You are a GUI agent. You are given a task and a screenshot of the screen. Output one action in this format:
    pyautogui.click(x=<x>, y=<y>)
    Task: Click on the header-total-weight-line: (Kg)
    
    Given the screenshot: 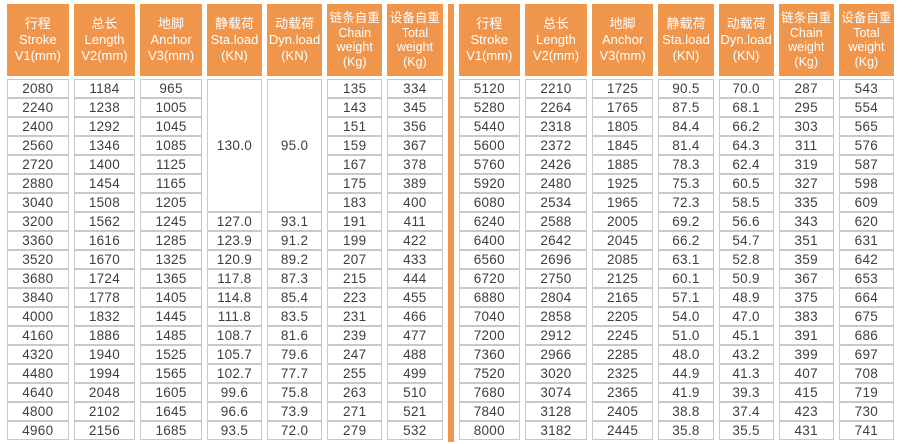 What is the action you would take?
    pyautogui.click(x=415, y=61)
    